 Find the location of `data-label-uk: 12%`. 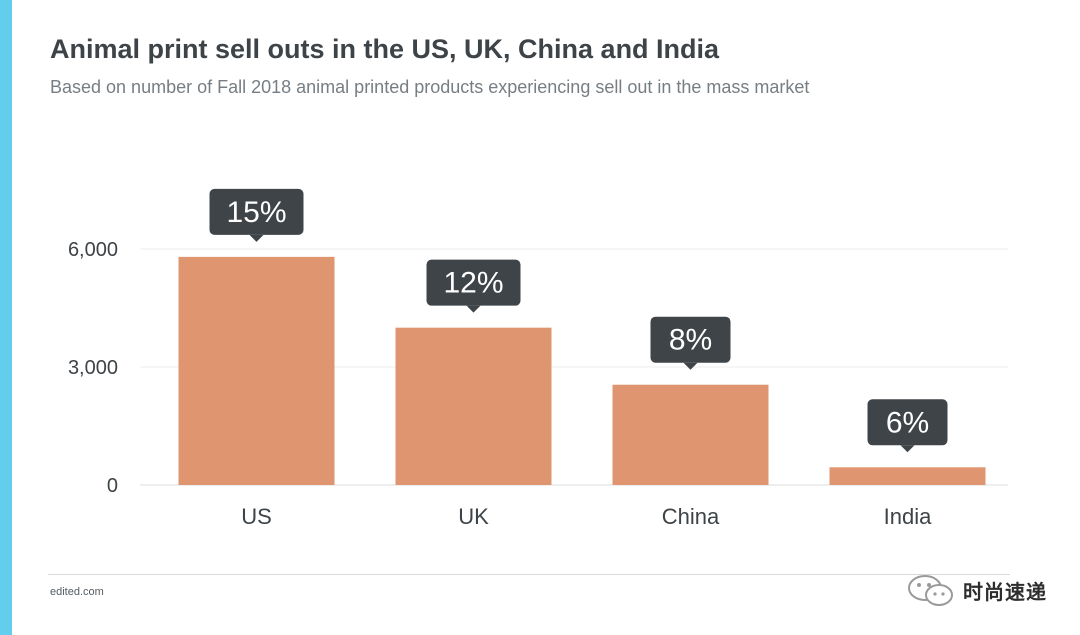

data-label-uk: 12% is located at coordinates (473, 286).